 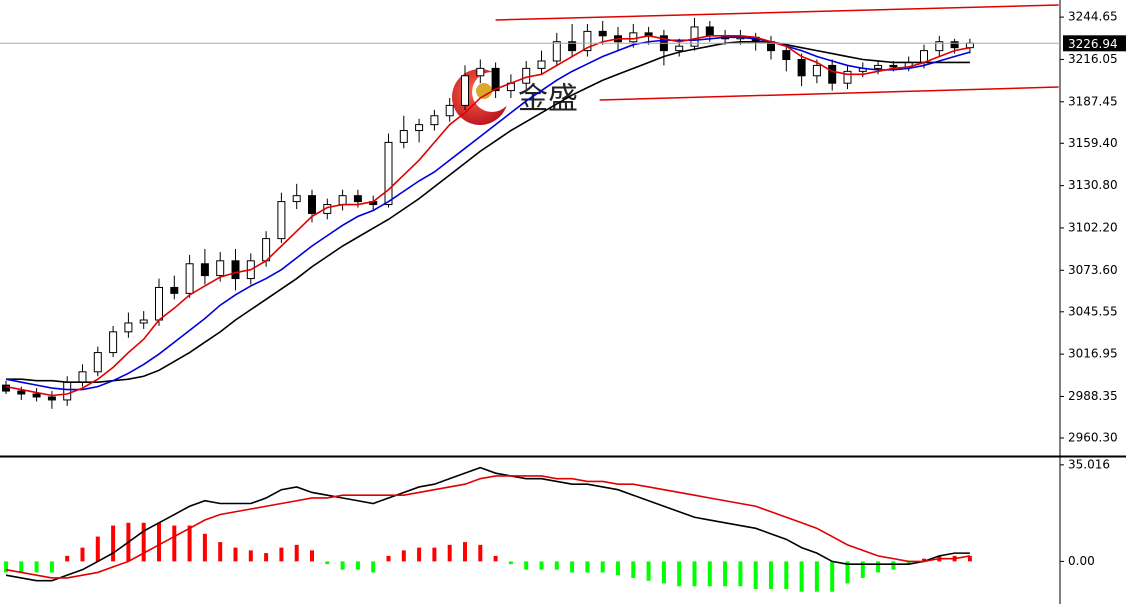 What do you see at coordinates (1093, 44) in the screenshot?
I see `last-price-label: 3226.94` at bounding box center [1093, 44].